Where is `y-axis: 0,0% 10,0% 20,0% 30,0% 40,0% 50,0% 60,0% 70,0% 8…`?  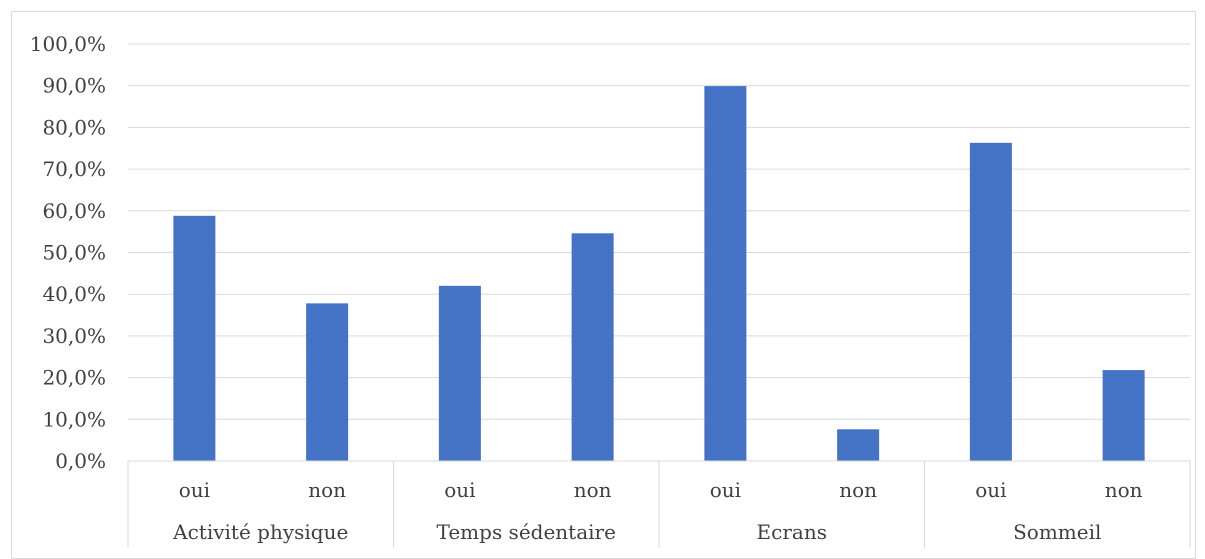 y-axis: 0,0% 10,0% 20,0% 30,0% 40,0% 50,0% 60,0% 70,0% 8… is located at coordinates (68, 252).